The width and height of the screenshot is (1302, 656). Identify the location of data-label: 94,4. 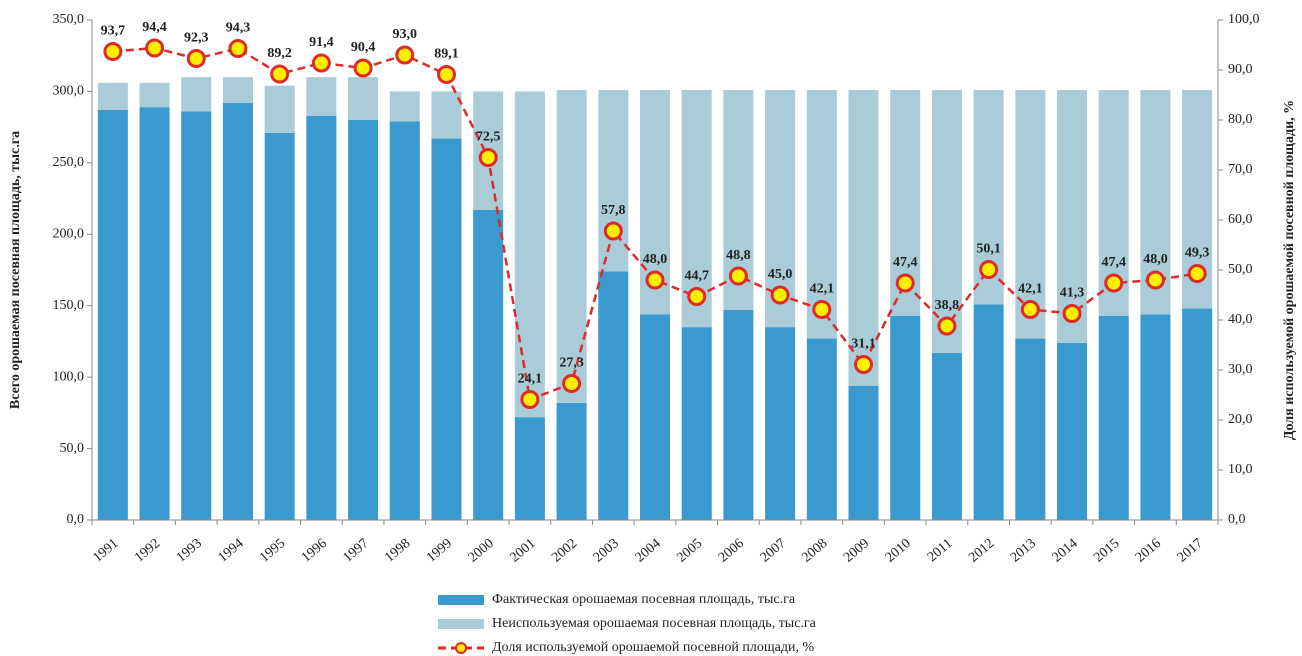
(154, 27).